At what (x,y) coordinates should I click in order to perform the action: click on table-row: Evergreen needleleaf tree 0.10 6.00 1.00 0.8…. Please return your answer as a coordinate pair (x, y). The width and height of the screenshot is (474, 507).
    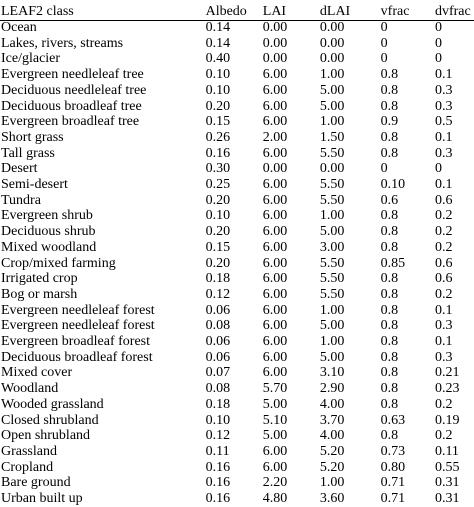
    Looking at the image, I should click on (237, 75).